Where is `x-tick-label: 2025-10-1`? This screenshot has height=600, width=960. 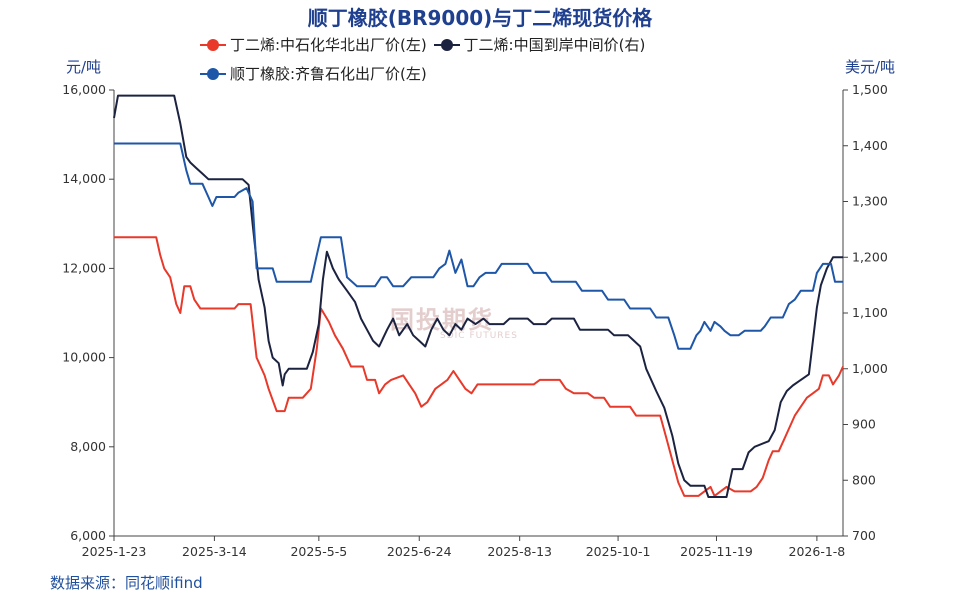
x-tick-label: 2025-10-1 is located at coordinates (618, 551).